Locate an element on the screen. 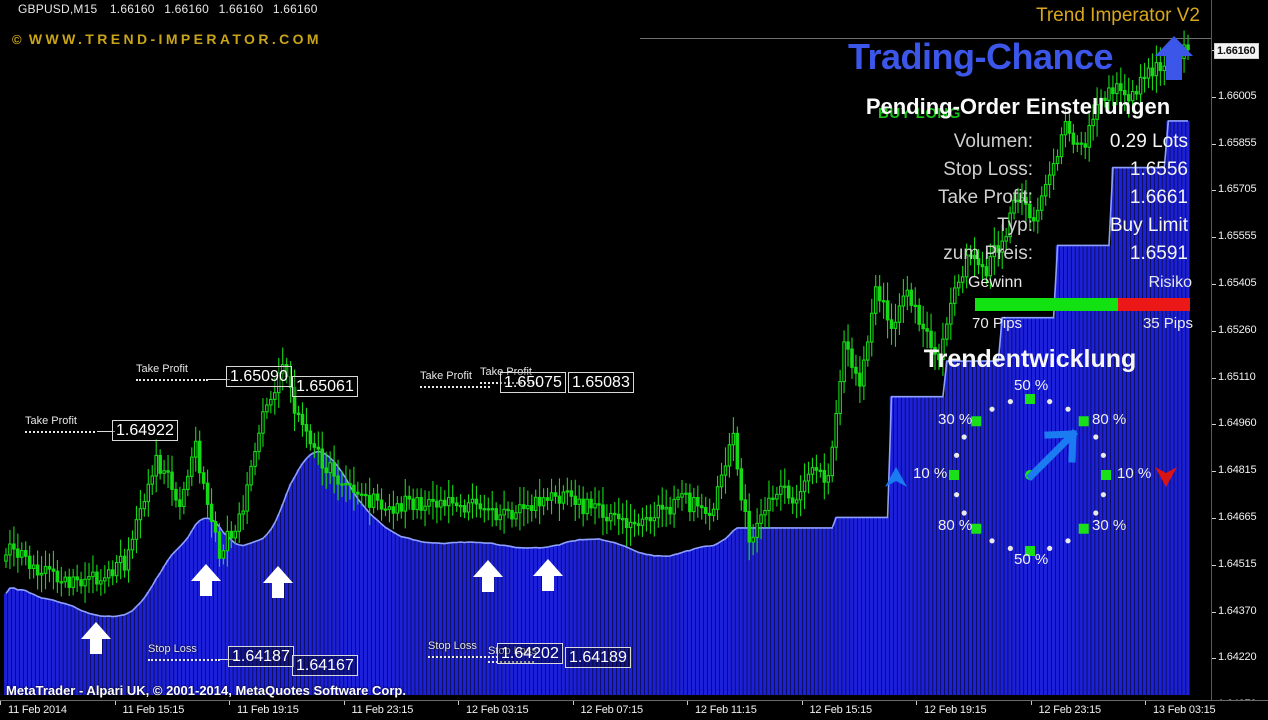 The image size is (1268, 720). time-tick-label: 12 Feb 03:15 is located at coordinates (497, 710).